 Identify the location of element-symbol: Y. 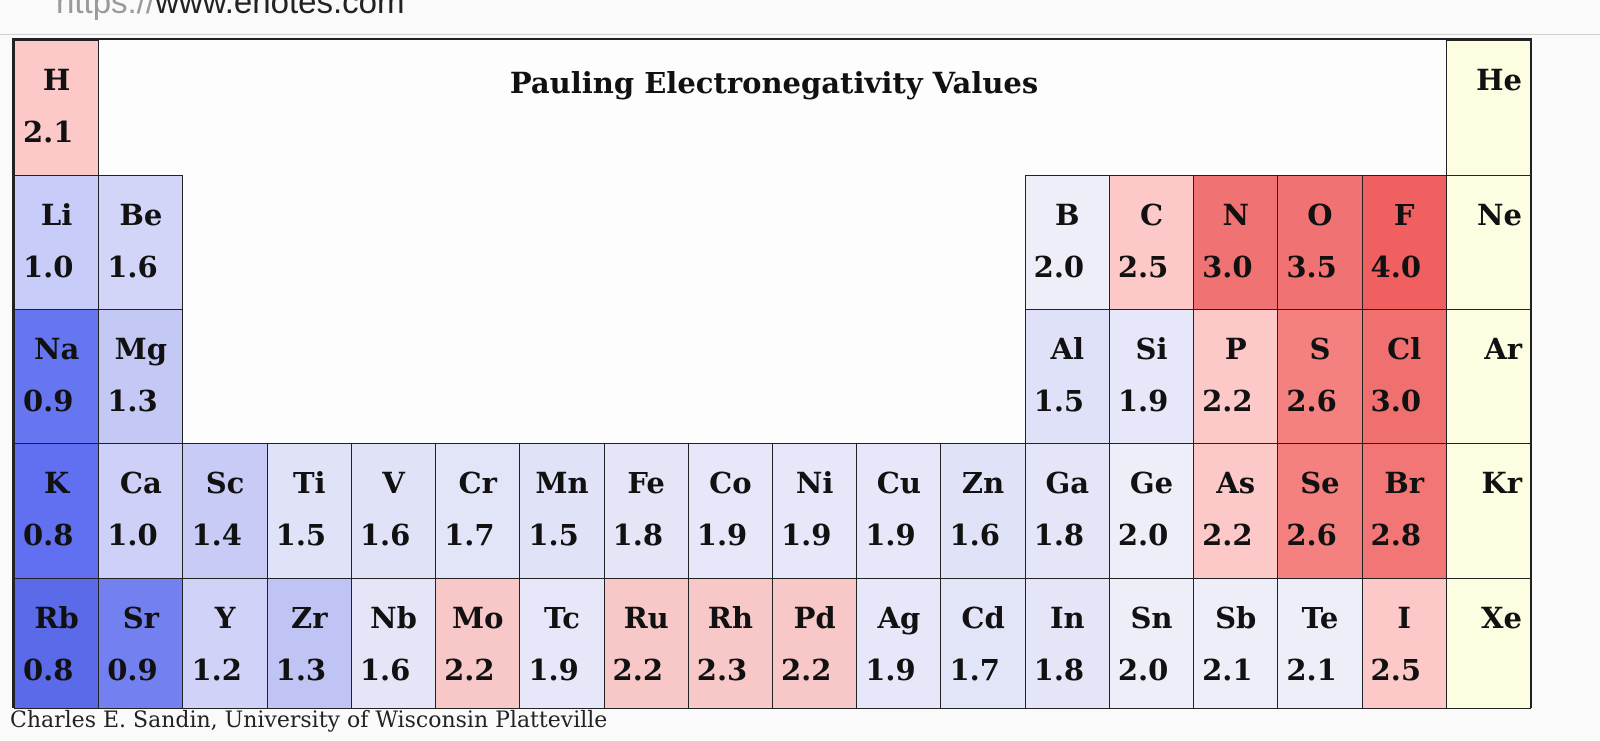
(225, 618).